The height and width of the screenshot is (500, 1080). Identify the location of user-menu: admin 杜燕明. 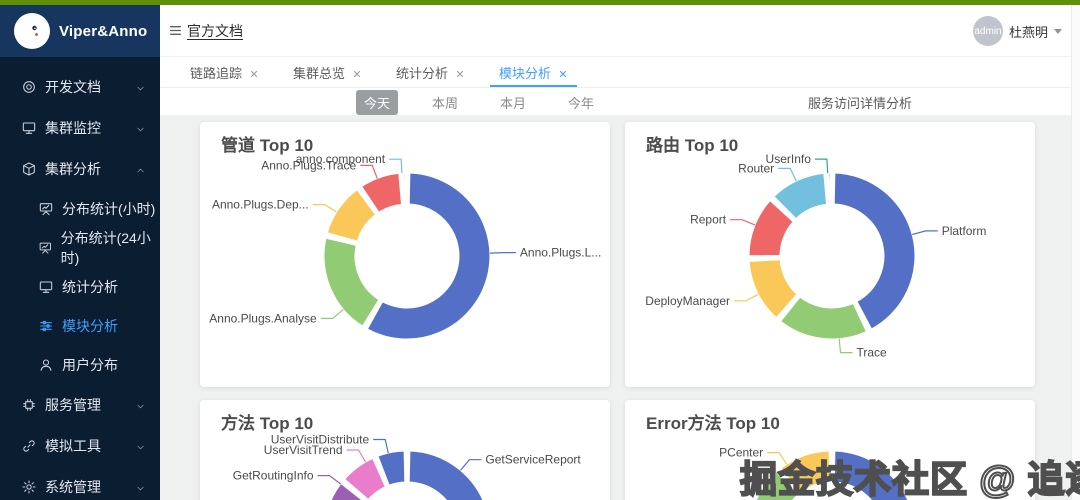
(1017, 31).